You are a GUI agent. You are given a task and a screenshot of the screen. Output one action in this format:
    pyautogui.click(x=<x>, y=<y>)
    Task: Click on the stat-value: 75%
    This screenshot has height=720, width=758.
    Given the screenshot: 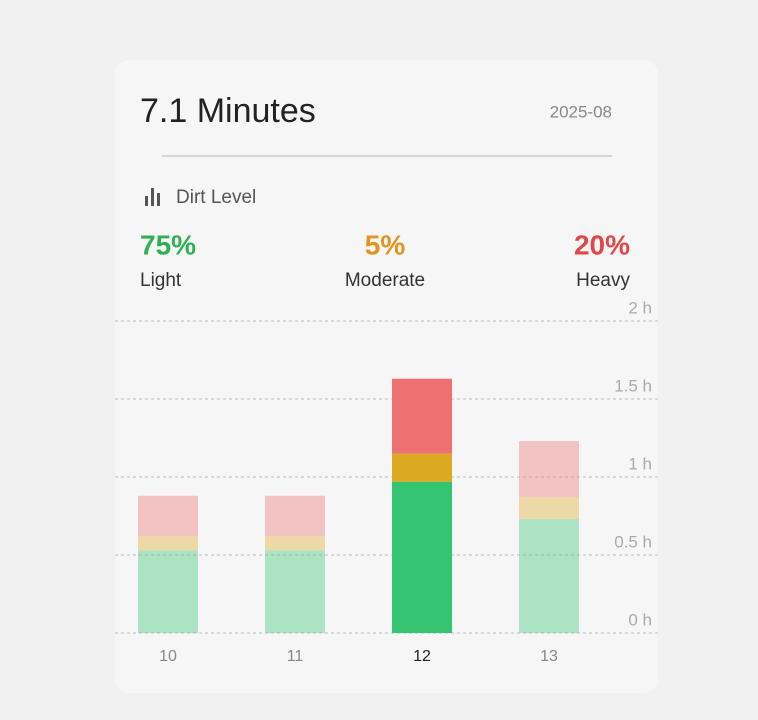 What is the action you would take?
    pyautogui.click(x=168, y=244)
    